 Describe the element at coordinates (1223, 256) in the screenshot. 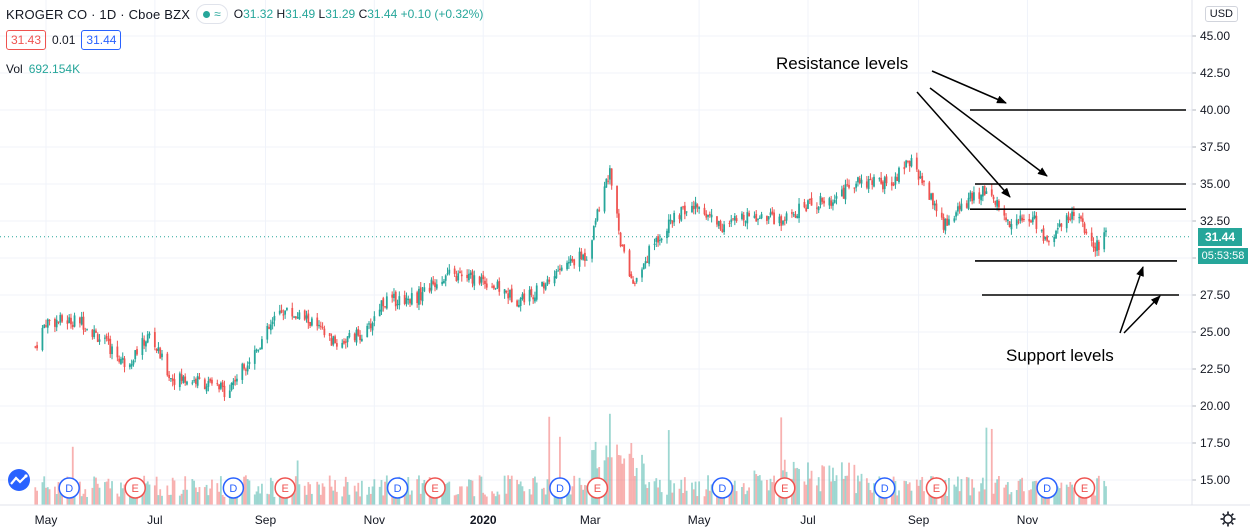

I see `countdown-tag: 05:53:58` at that location.